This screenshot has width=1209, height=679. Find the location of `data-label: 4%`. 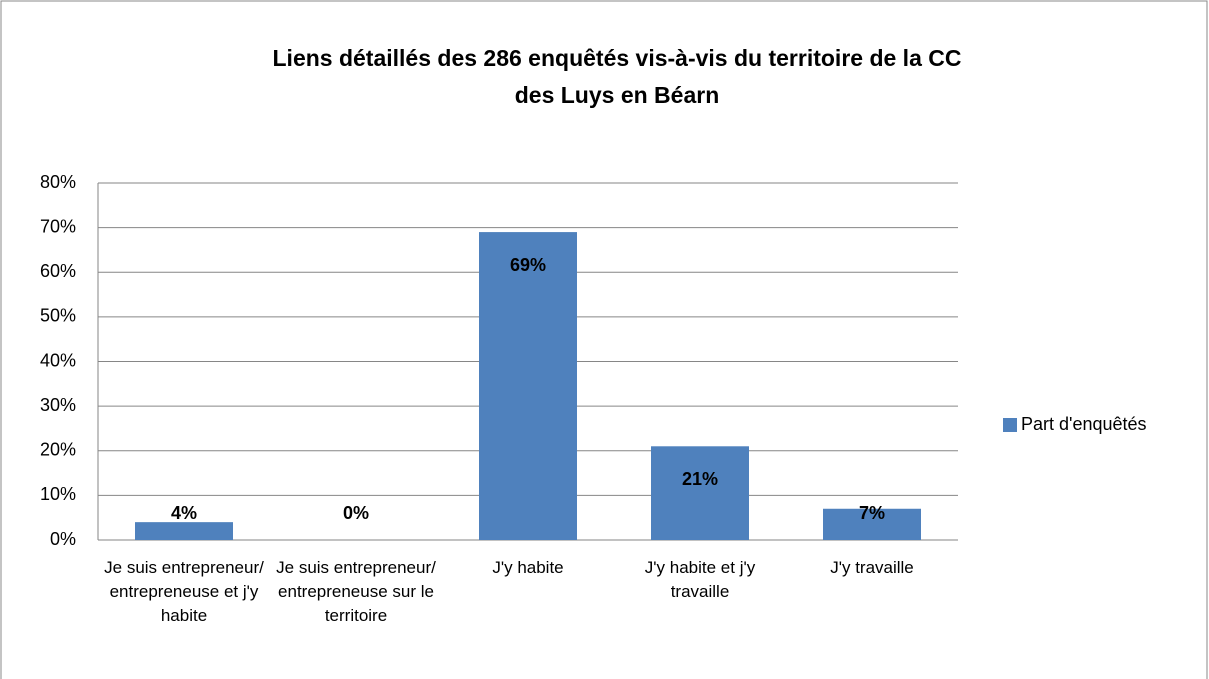

data-label: 4% is located at coordinates (184, 513).